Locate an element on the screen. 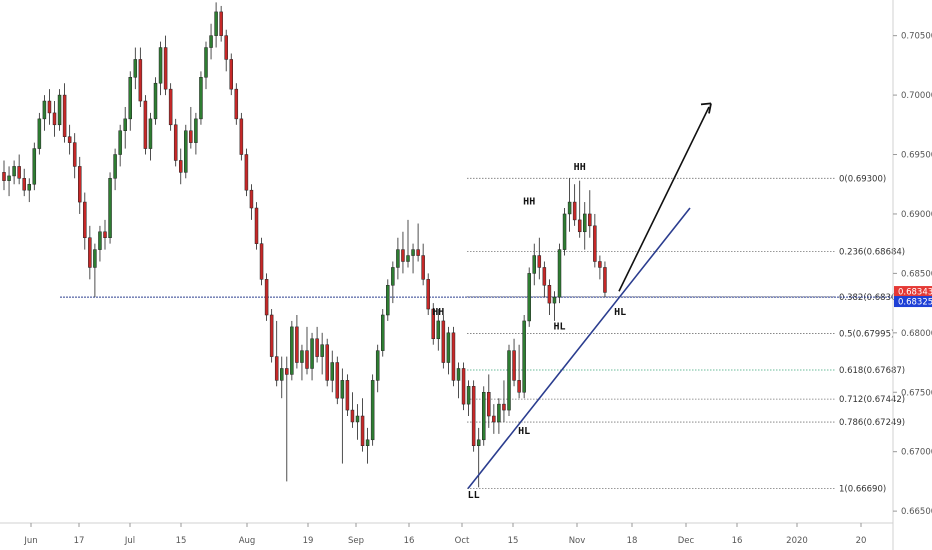  fib-level-label: 0.236(0.68684) is located at coordinates (872, 253).